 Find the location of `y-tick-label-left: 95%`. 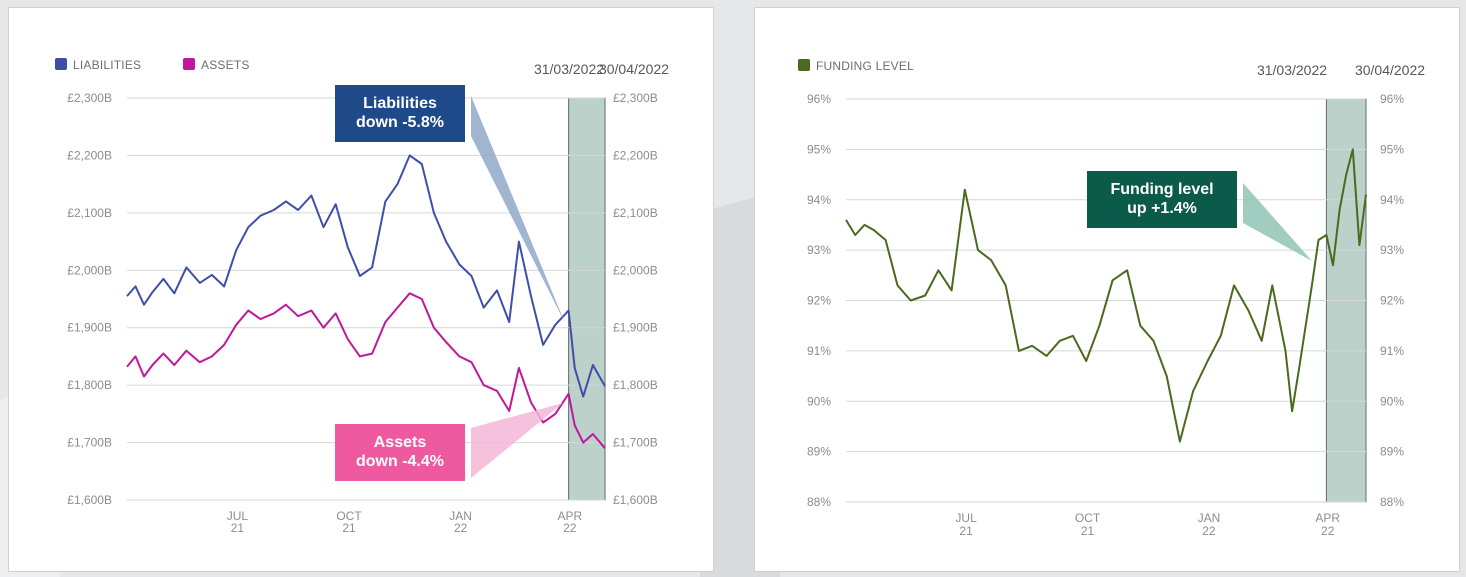

y-tick-label-left: 95% is located at coordinates (819, 149).